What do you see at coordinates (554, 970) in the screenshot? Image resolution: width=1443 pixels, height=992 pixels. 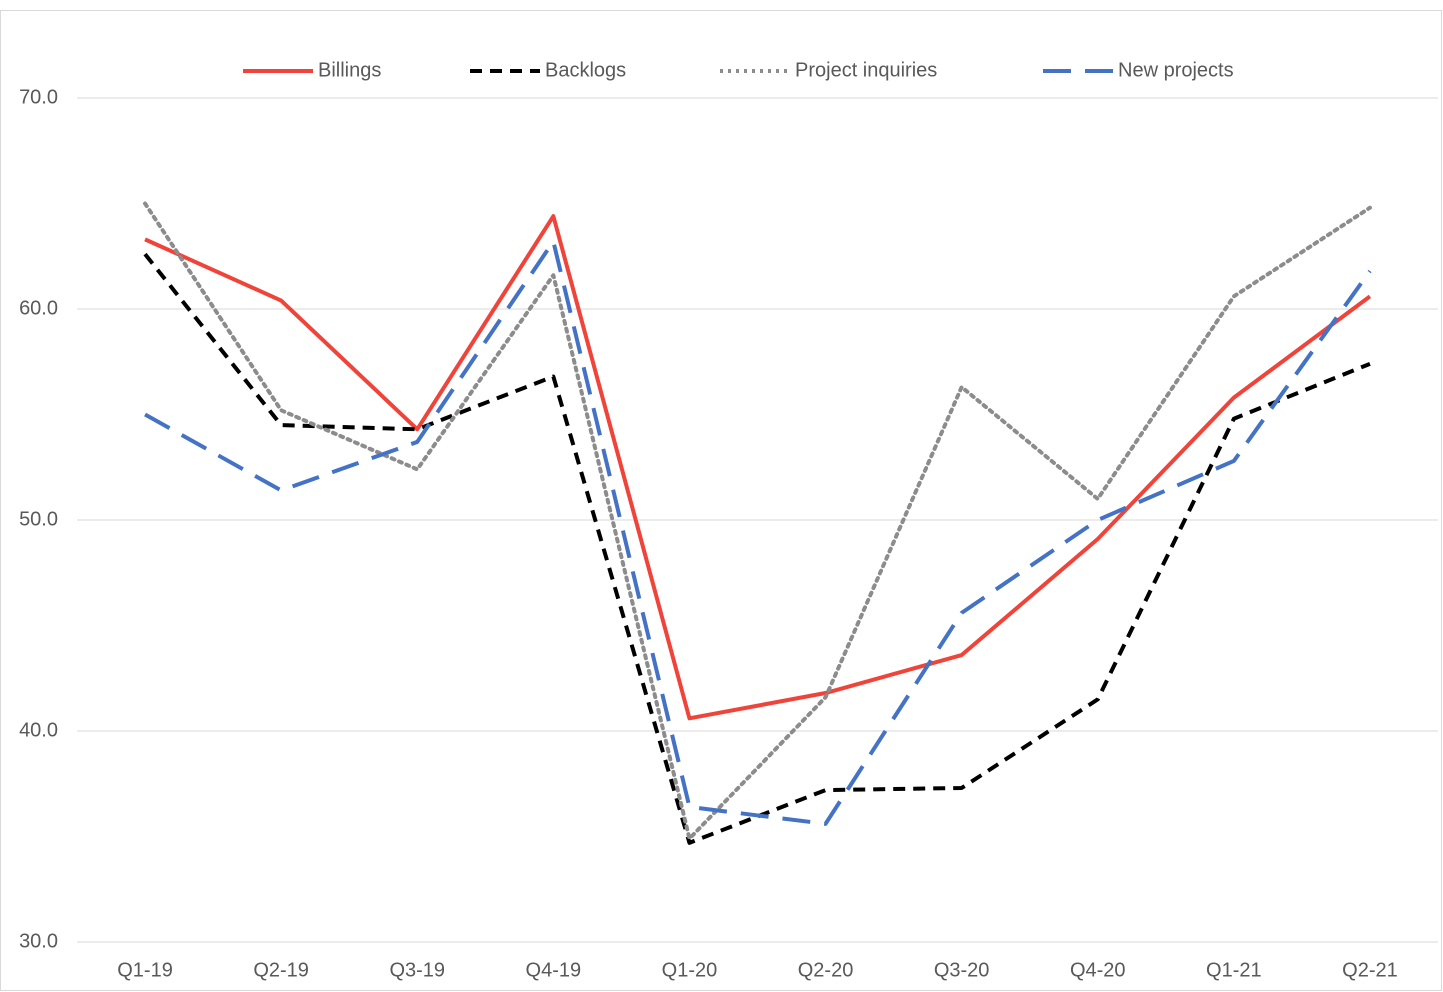 I see `x-tick-label: Q4-19` at bounding box center [554, 970].